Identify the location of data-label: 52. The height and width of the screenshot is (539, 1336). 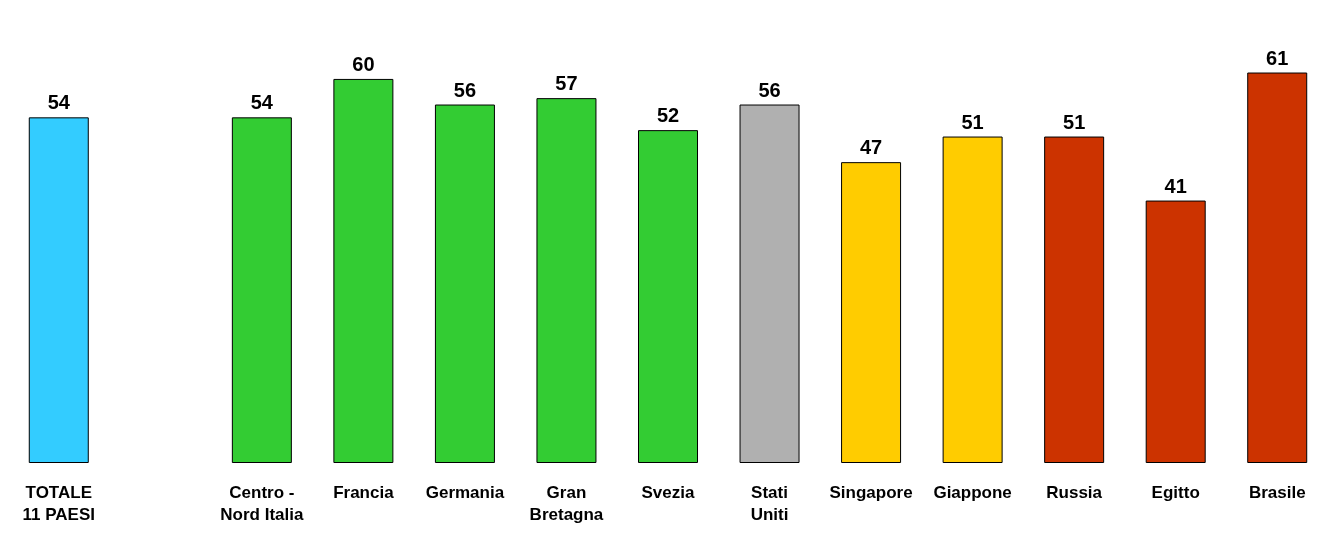
(668, 115).